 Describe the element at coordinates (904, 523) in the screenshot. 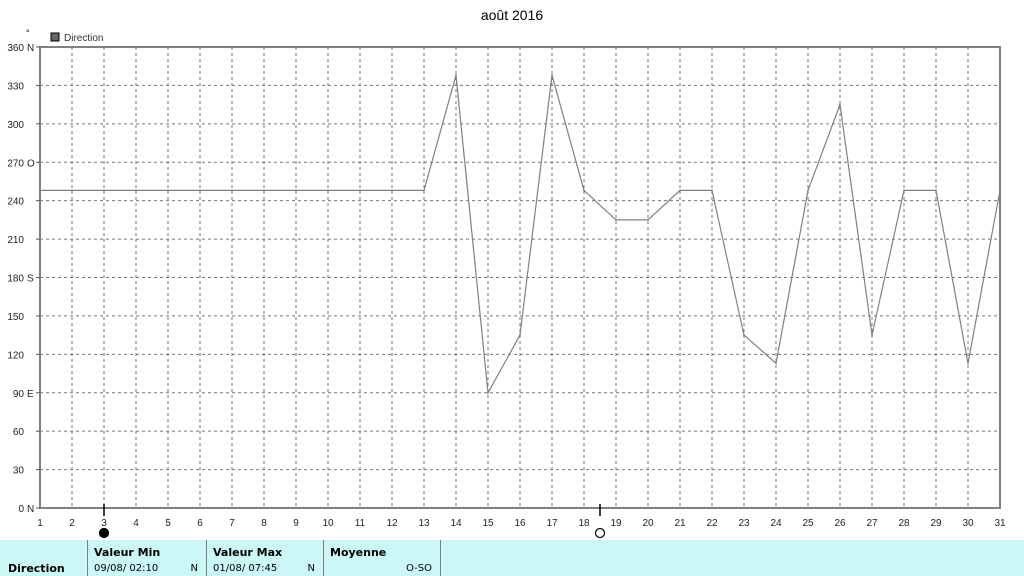

I see `x-tick-label: 28` at that location.